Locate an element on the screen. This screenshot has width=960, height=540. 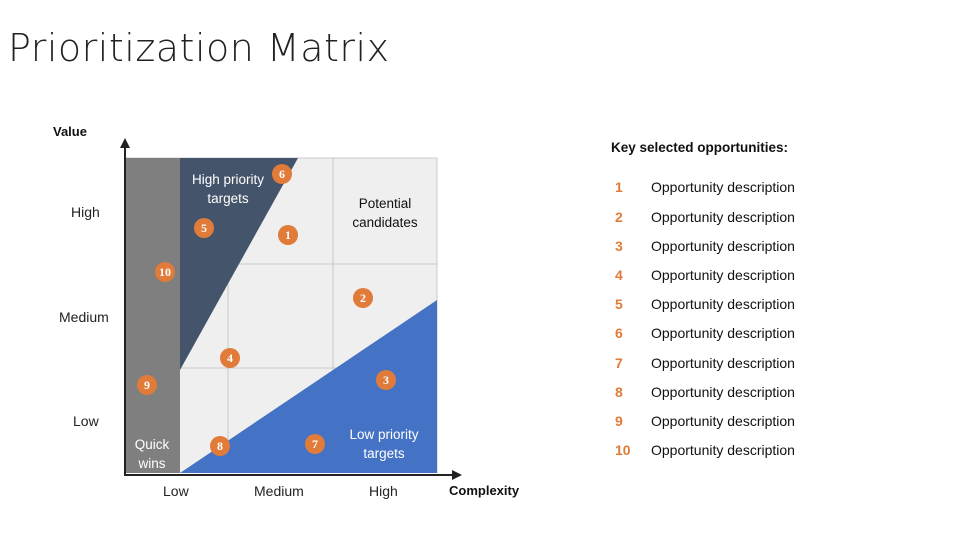
key-item: 2 Opportunity description is located at coordinates (705, 217).